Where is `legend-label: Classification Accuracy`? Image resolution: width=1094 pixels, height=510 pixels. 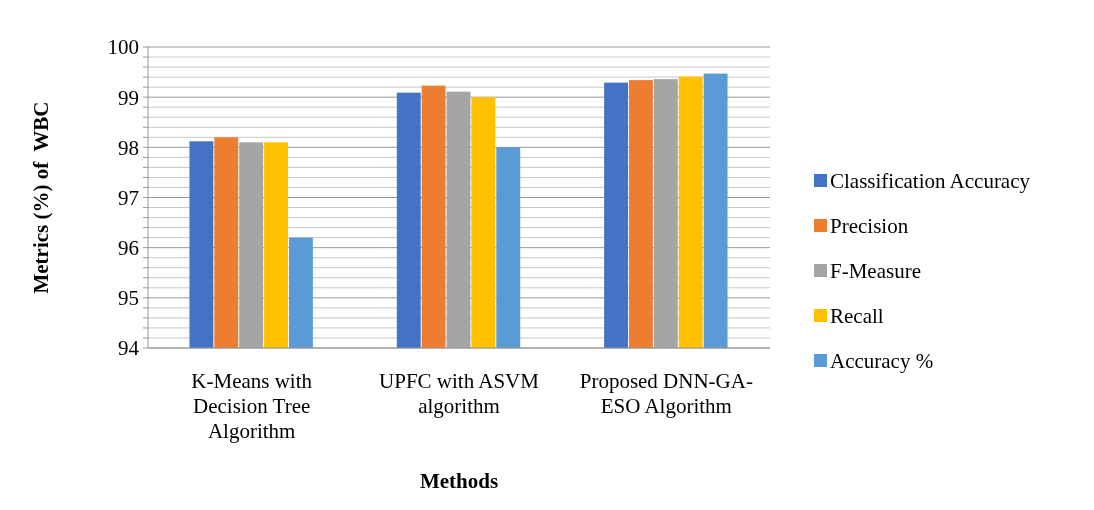 legend-label: Classification Accuracy is located at coordinates (930, 181).